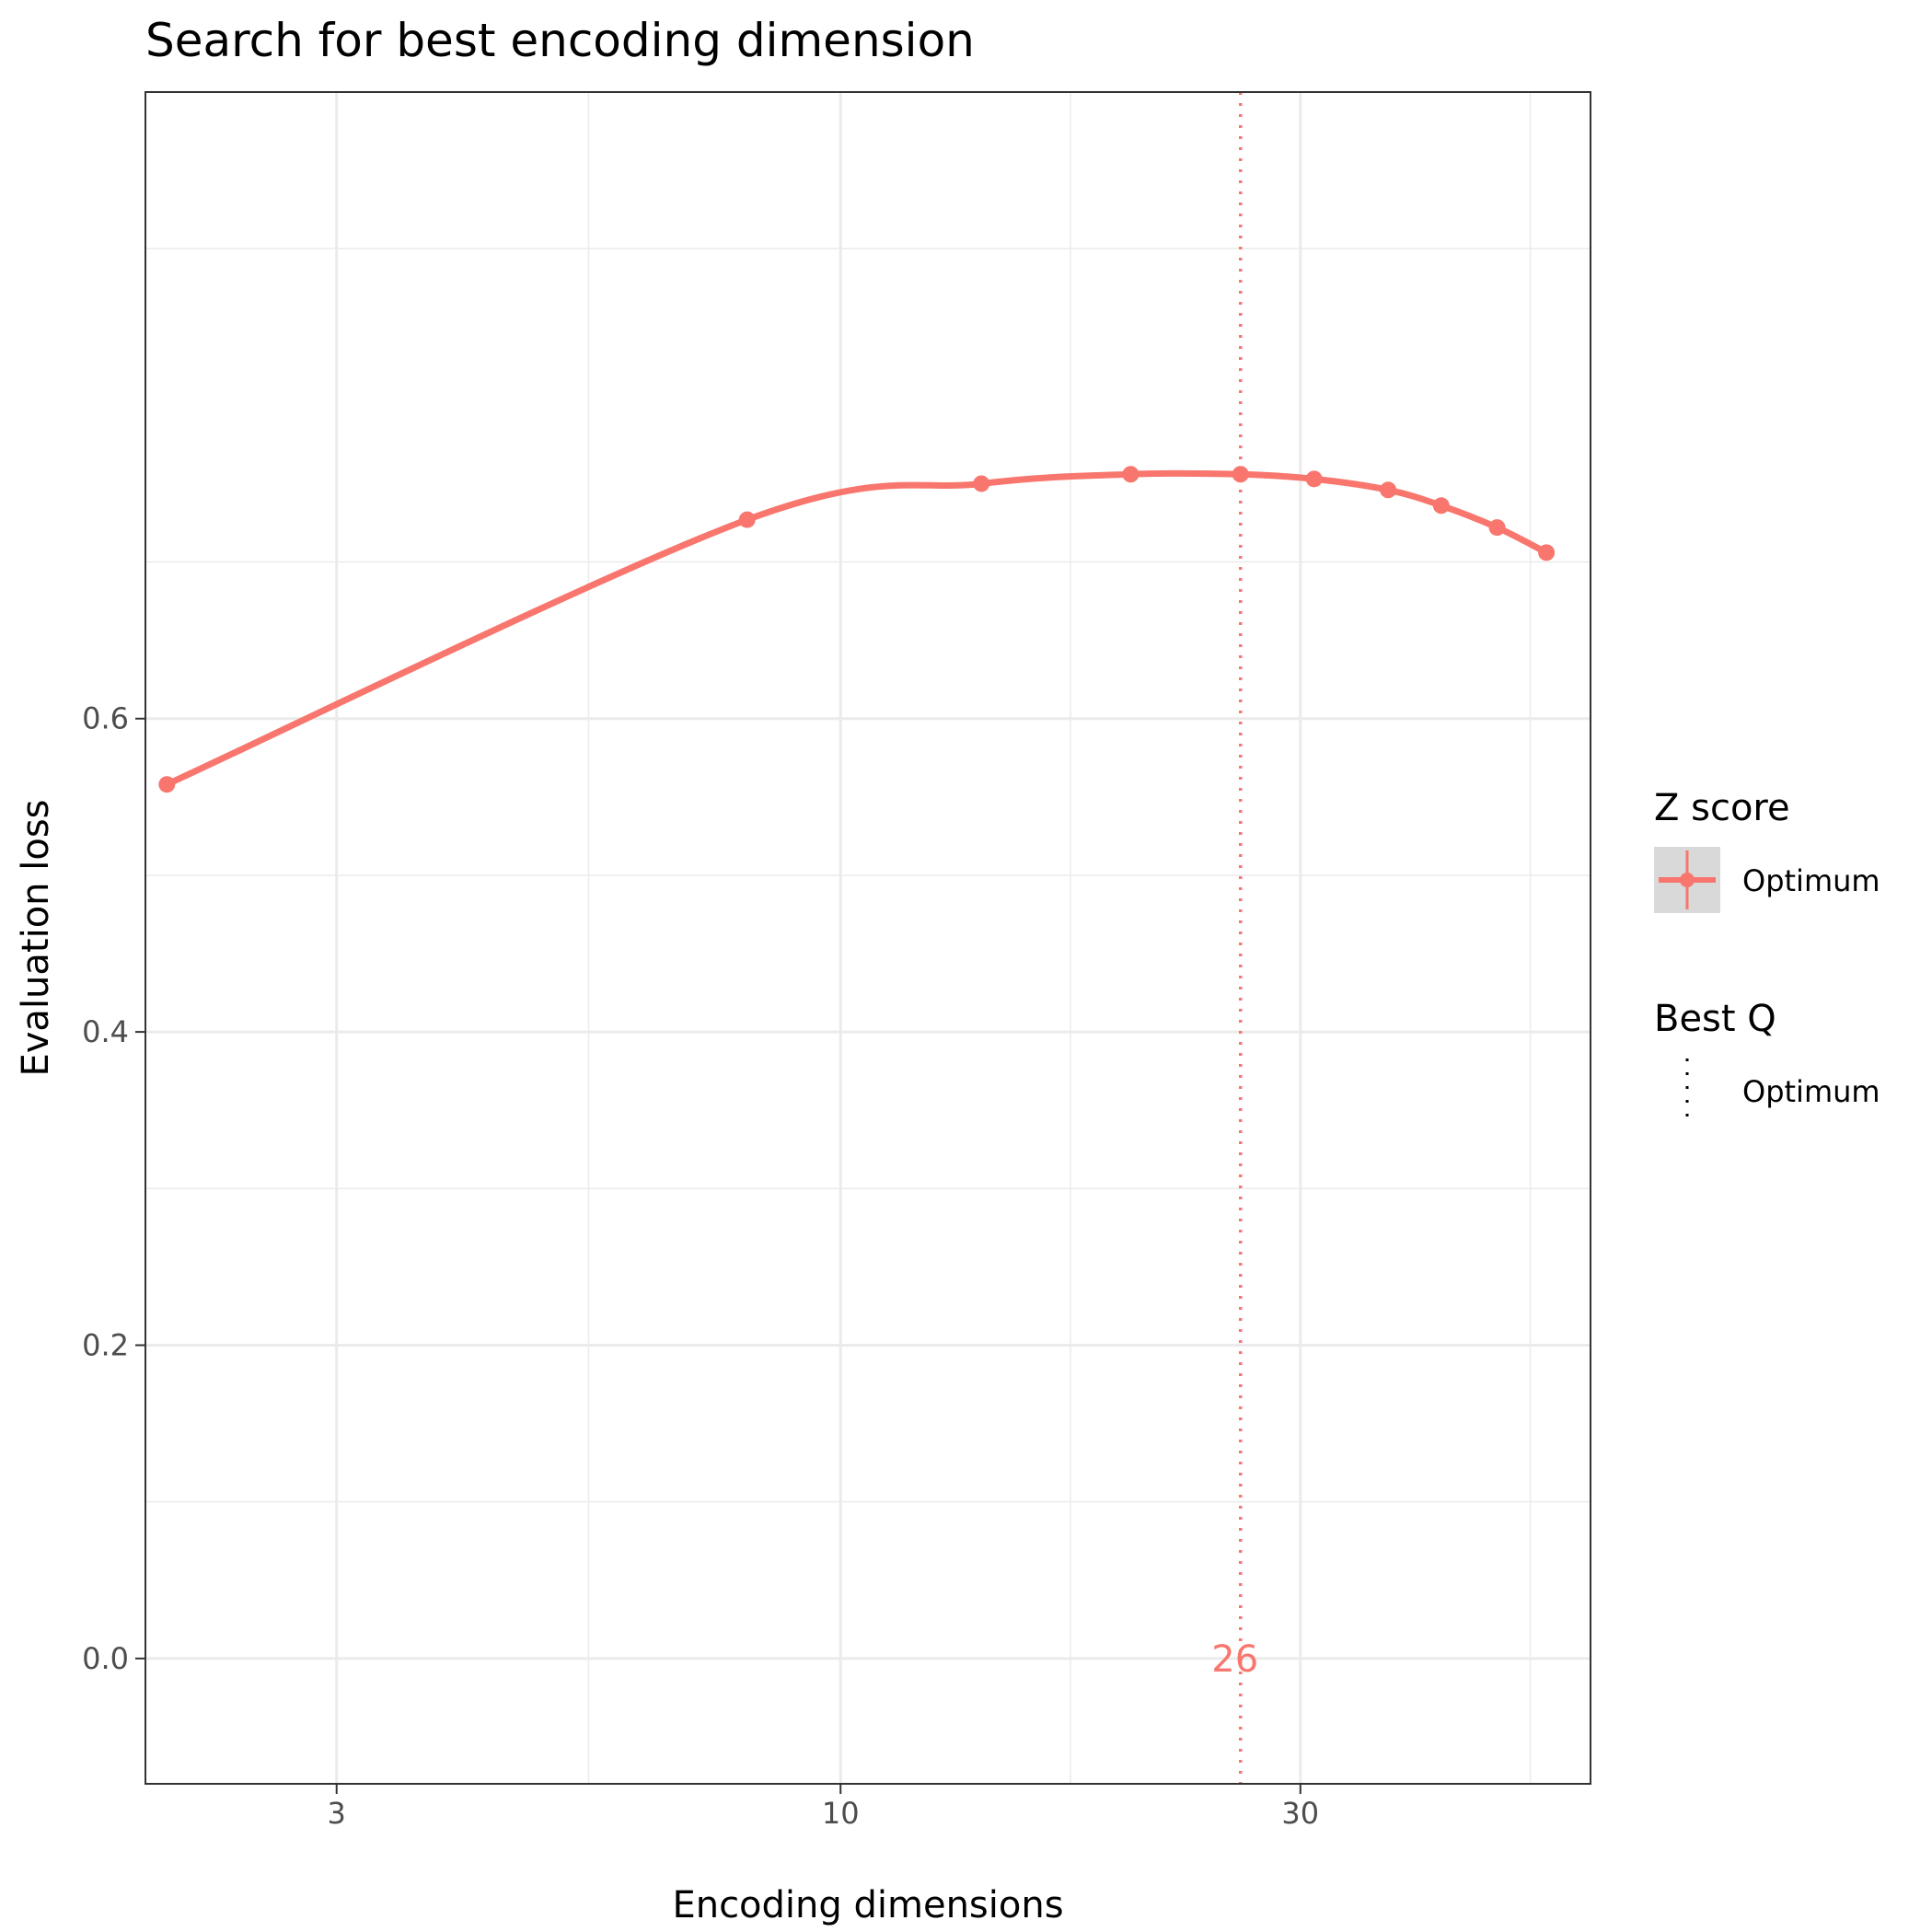 The width and height of the screenshot is (1932, 1932). Describe the element at coordinates (1300, 1814) in the screenshot. I see `x-tick-label: 30` at that location.